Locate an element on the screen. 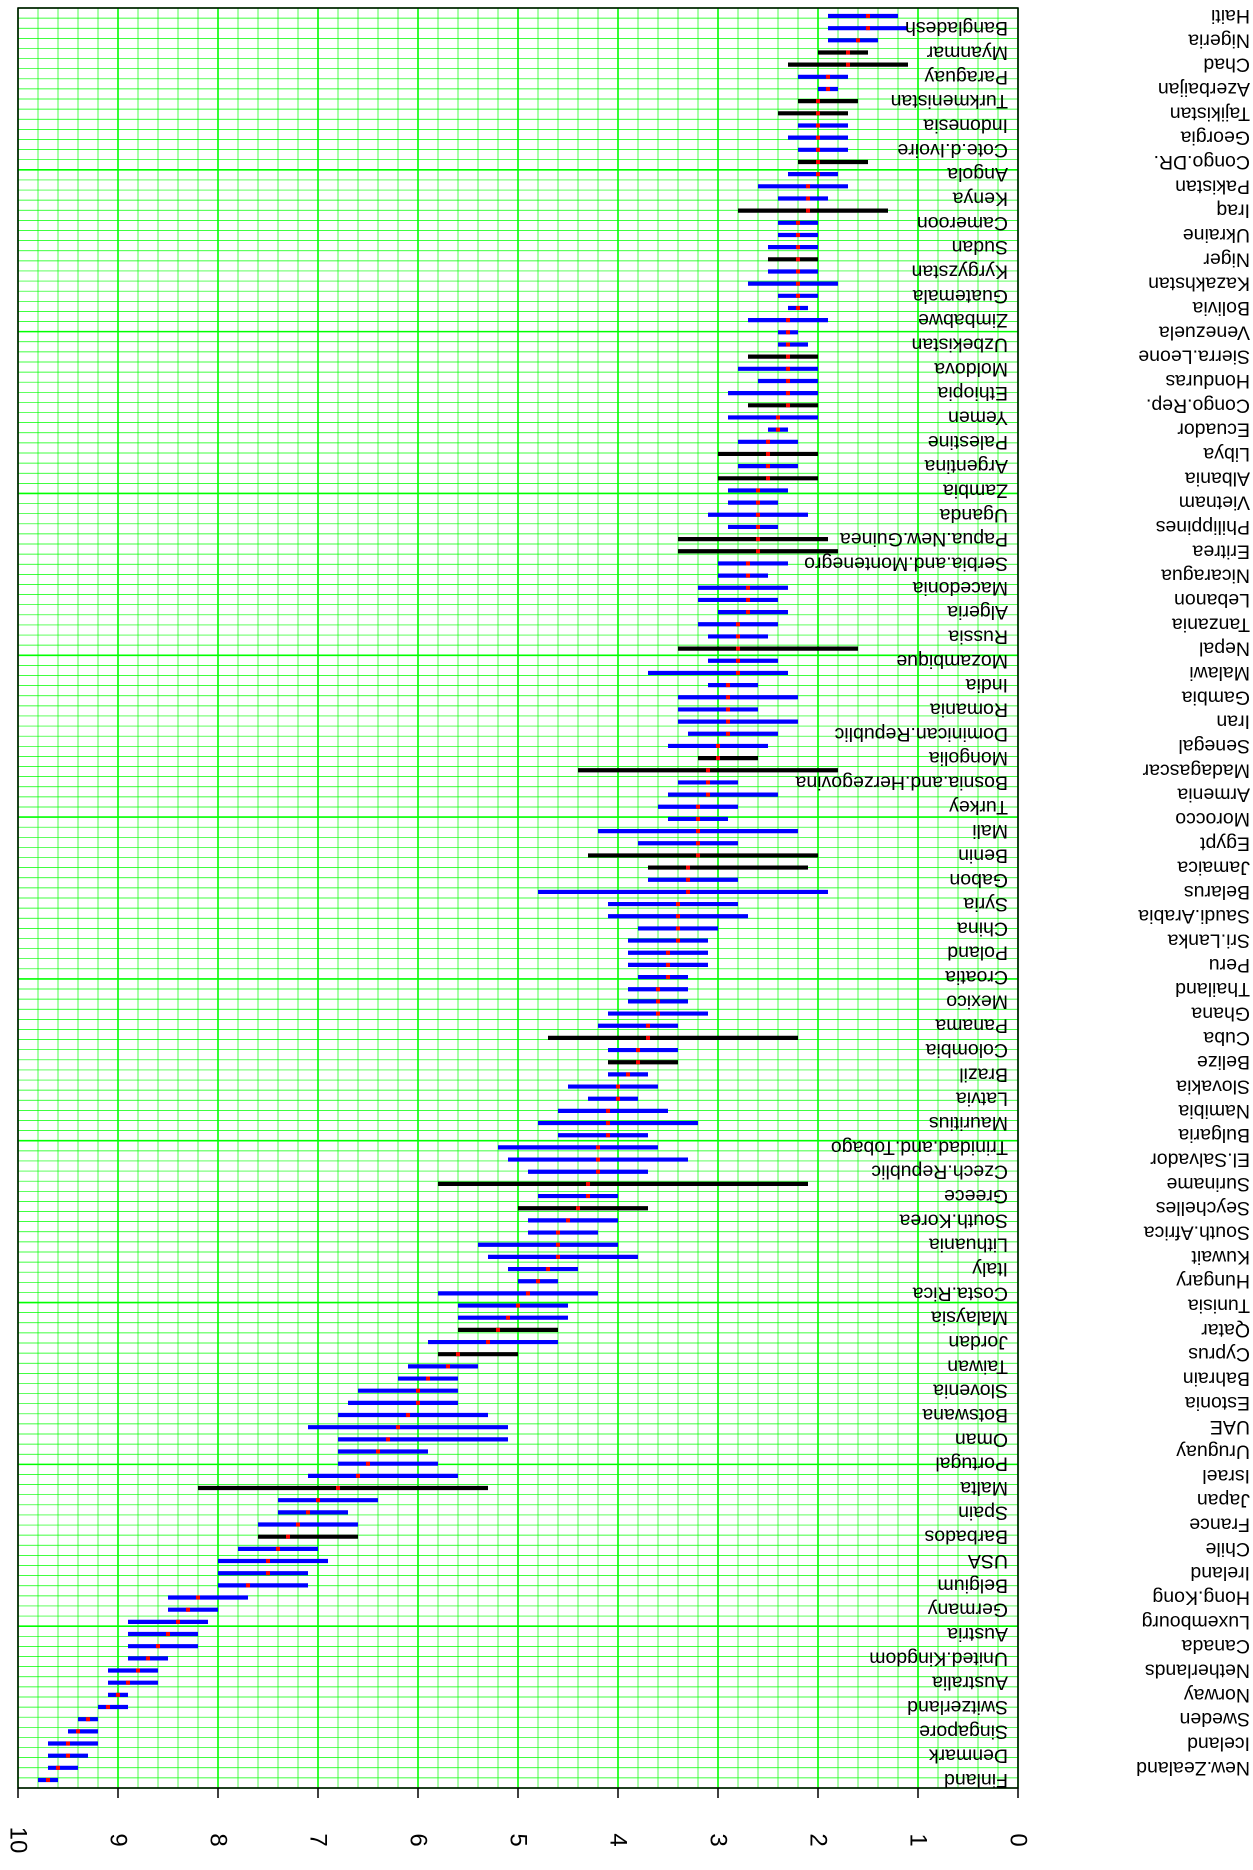 This screenshot has height=1870, width=1253. country-label: Jamaica is located at coordinates (1213, 868).